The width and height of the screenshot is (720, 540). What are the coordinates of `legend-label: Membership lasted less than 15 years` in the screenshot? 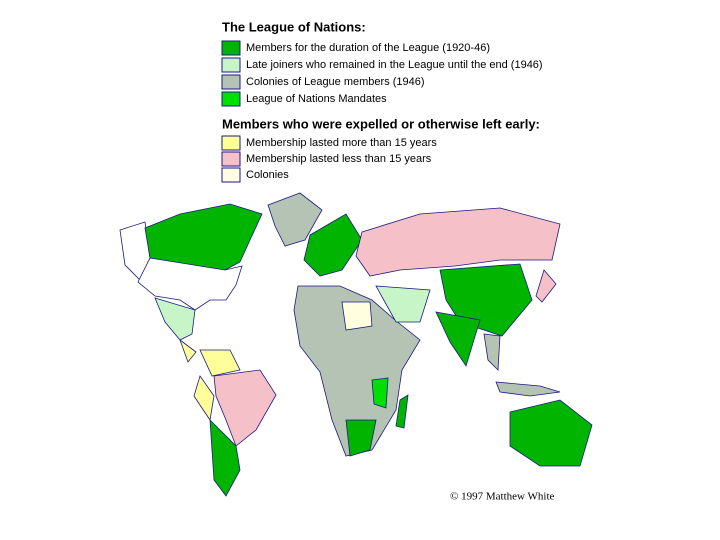 It's located at (339, 159).